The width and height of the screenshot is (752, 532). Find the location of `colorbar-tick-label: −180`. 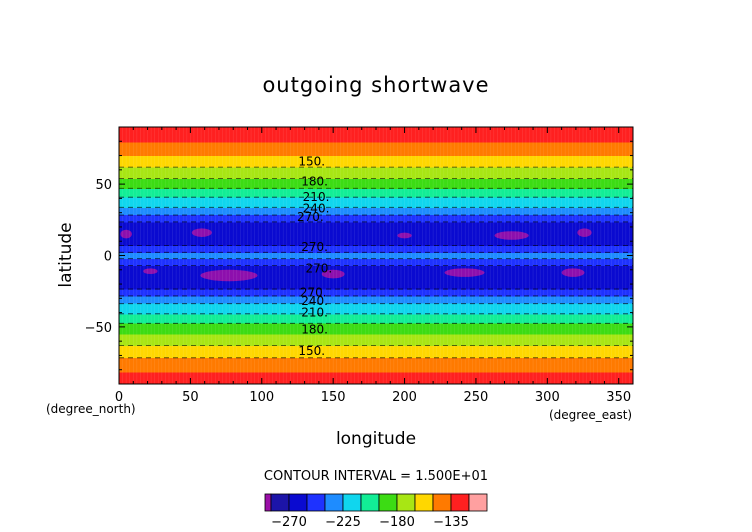

colorbar-tick-label: −180 is located at coordinates (397, 522).